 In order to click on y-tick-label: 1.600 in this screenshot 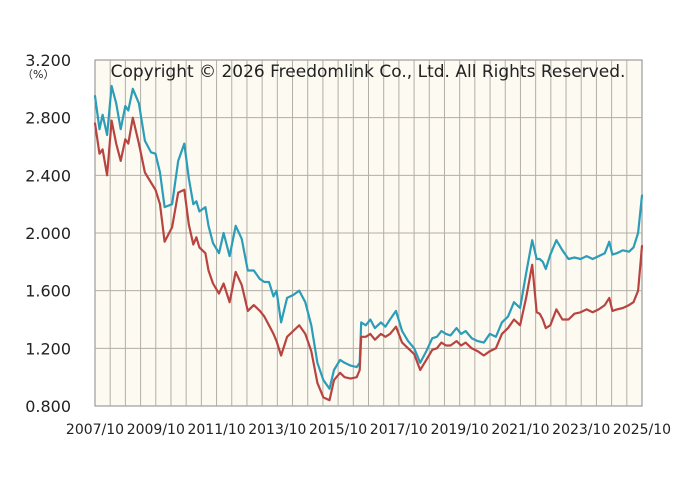, I will do `click(48, 291)`.